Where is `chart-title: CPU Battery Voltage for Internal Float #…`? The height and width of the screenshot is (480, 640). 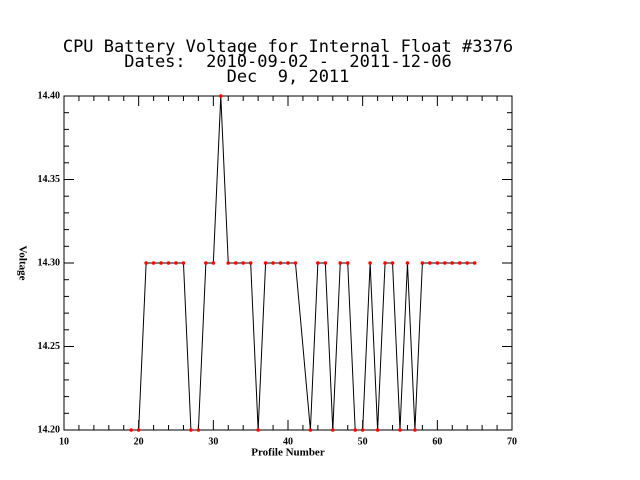
chart-title: CPU Battery Voltage for Internal Float #… is located at coordinates (288, 47).